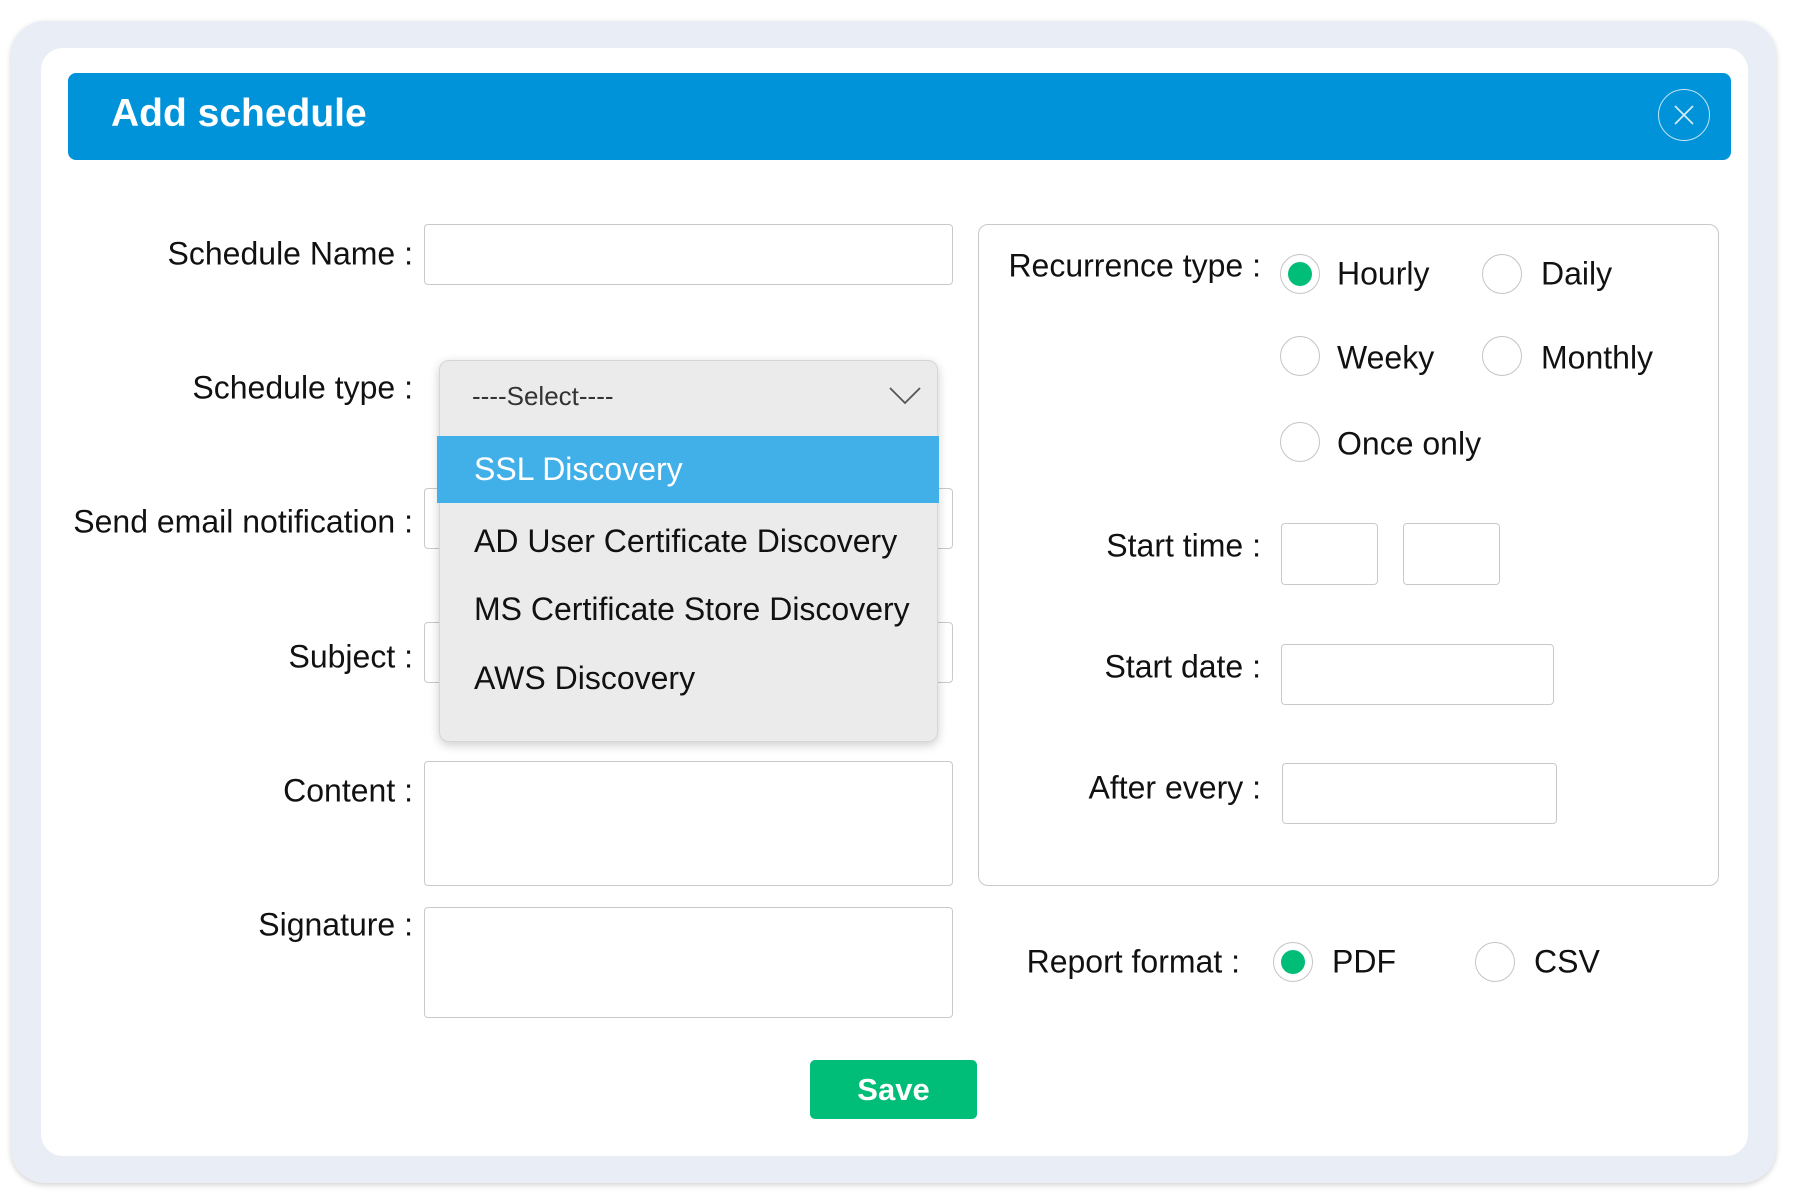  What do you see at coordinates (348, 790) in the screenshot?
I see `content-label: Content :` at bounding box center [348, 790].